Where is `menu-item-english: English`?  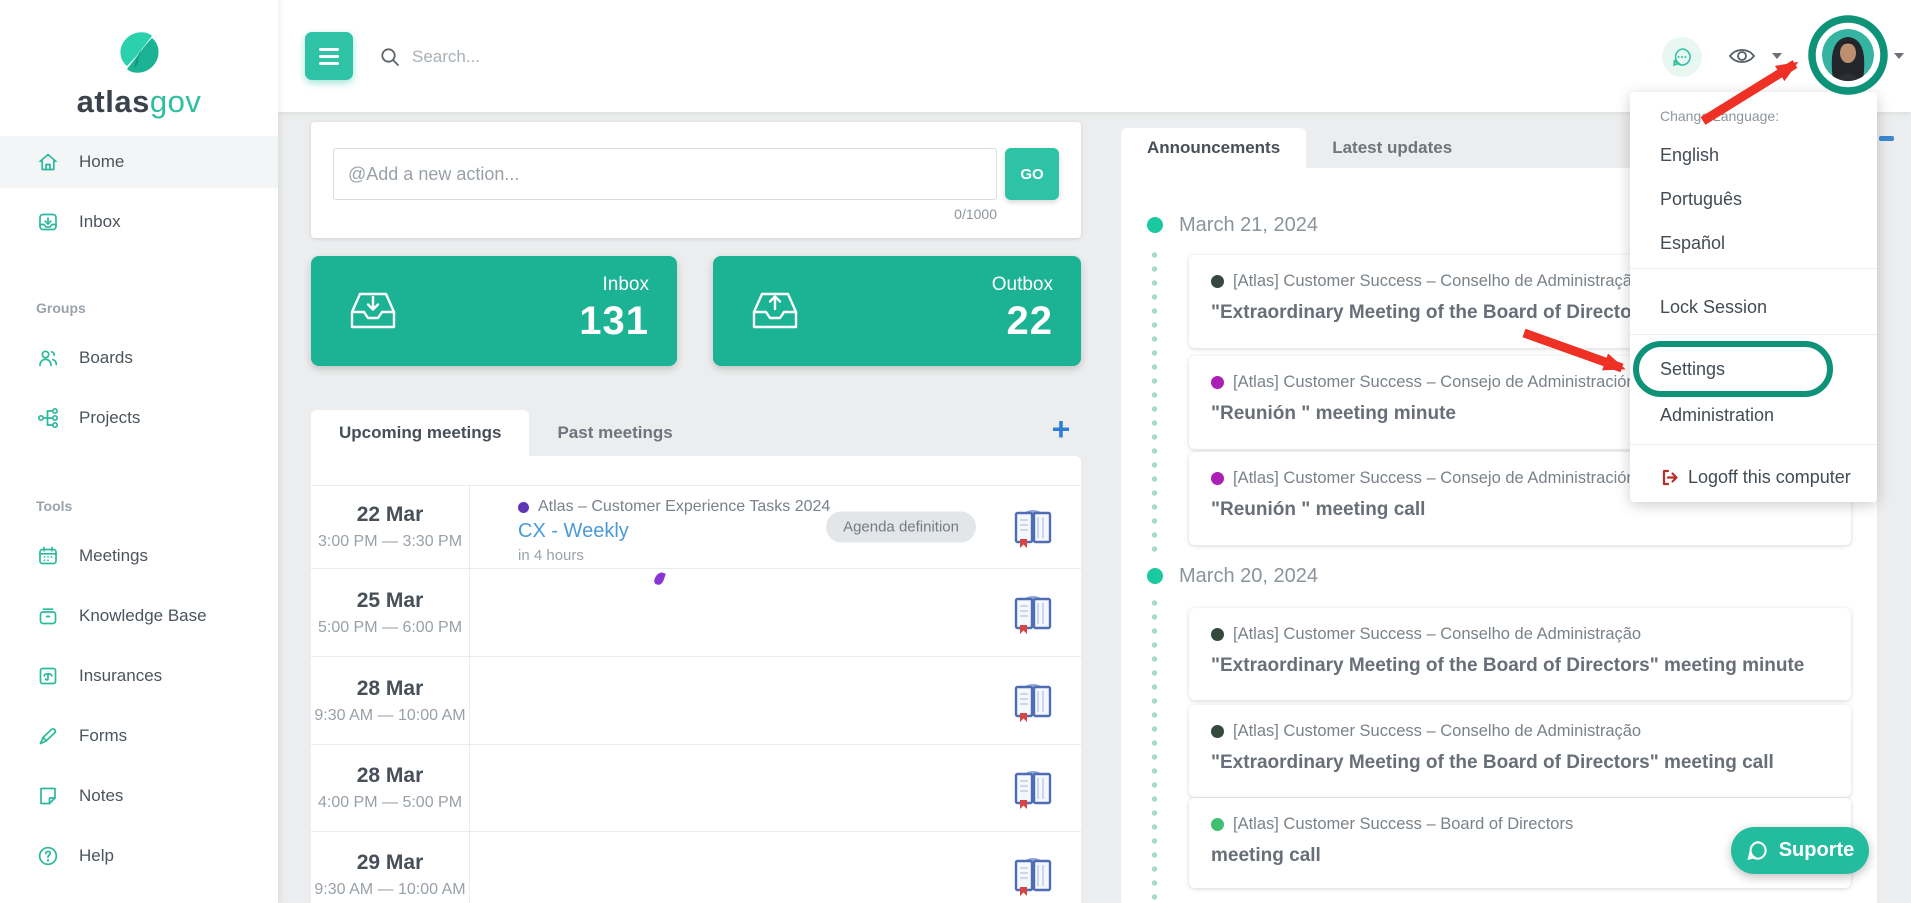
menu-item-english: English is located at coordinates (1690, 155).